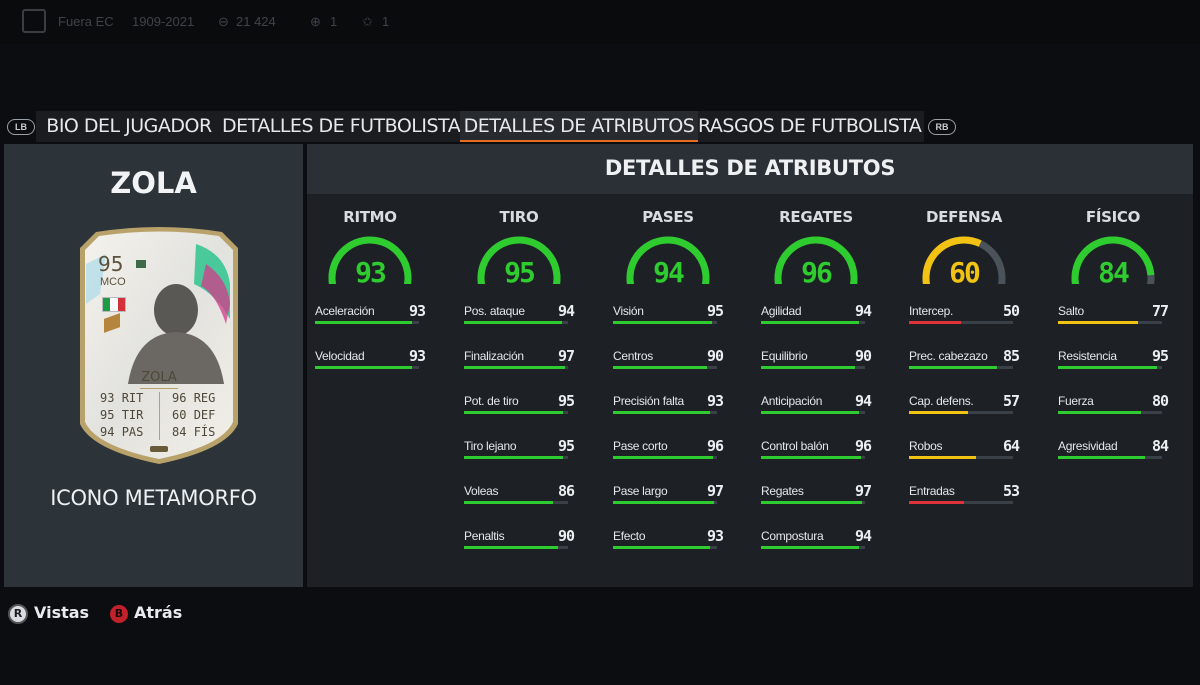 The width and height of the screenshot is (1200, 685). Describe the element at coordinates (315, 21) in the screenshot. I see `points-icon: ⊕` at that location.